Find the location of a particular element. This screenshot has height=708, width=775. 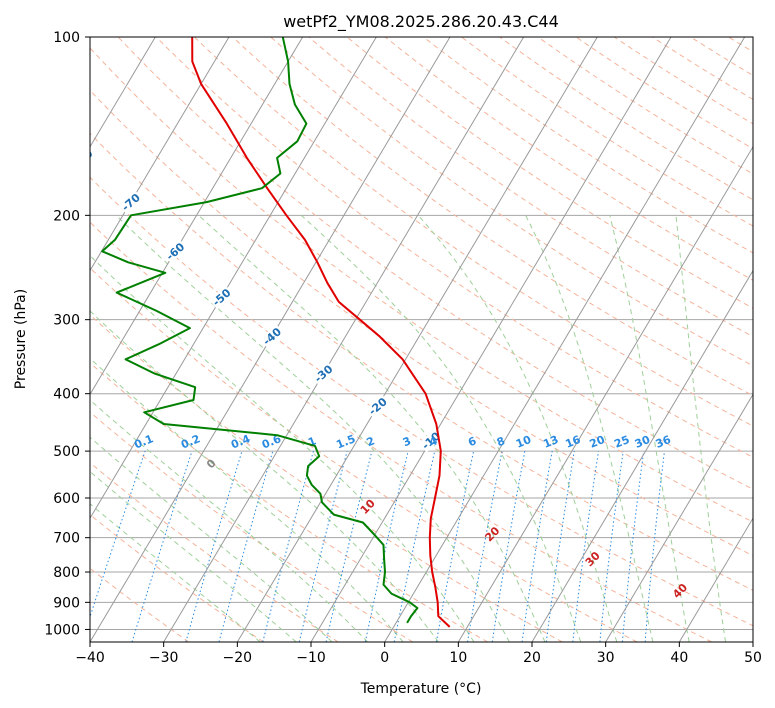

y-tick-label: 200 is located at coordinates (66, 216).